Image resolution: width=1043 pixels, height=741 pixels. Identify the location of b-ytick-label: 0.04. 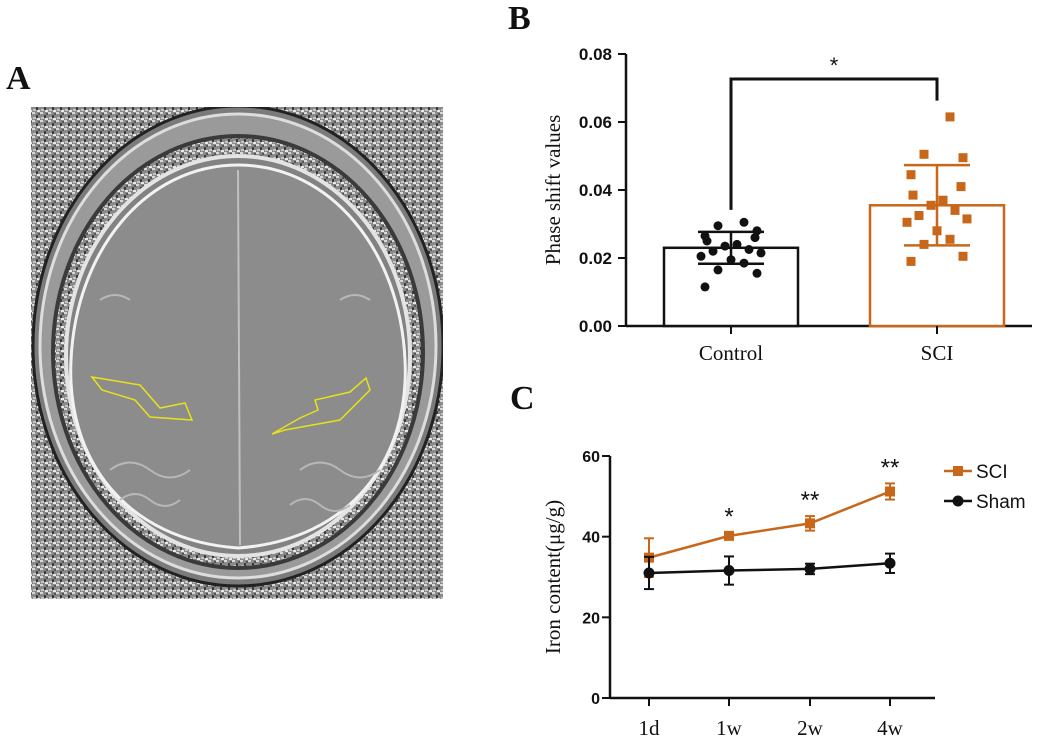
(596, 190).